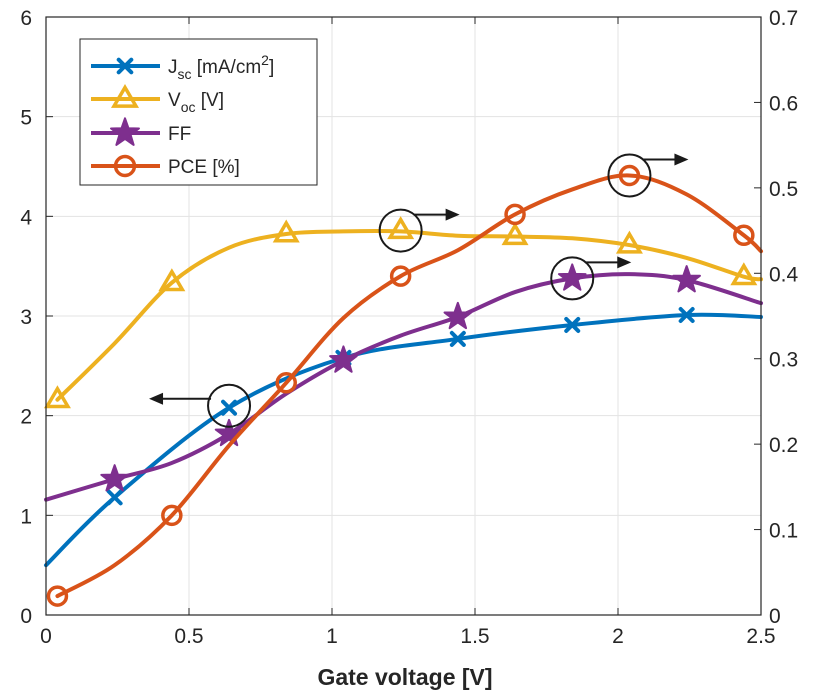 The height and width of the screenshot is (692, 831). Describe the element at coordinates (783, 103) in the screenshot. I see `y-right-tick-label: 0.6` at that location.